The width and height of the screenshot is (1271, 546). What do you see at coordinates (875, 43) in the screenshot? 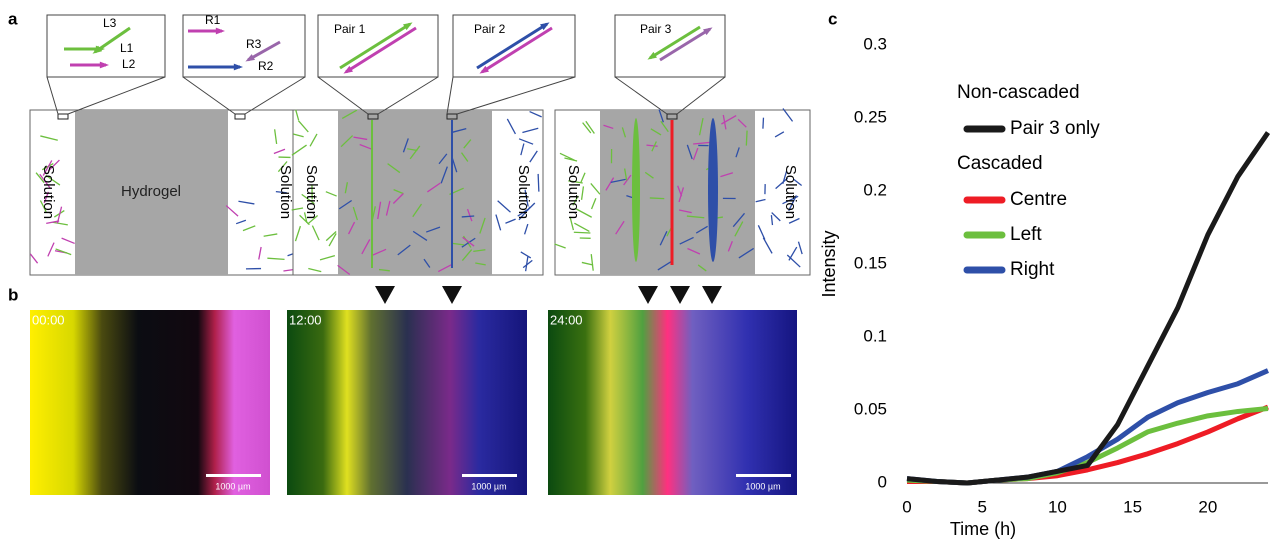
I see `y-tick-label: 0.3` at bounding box center [875, 43].